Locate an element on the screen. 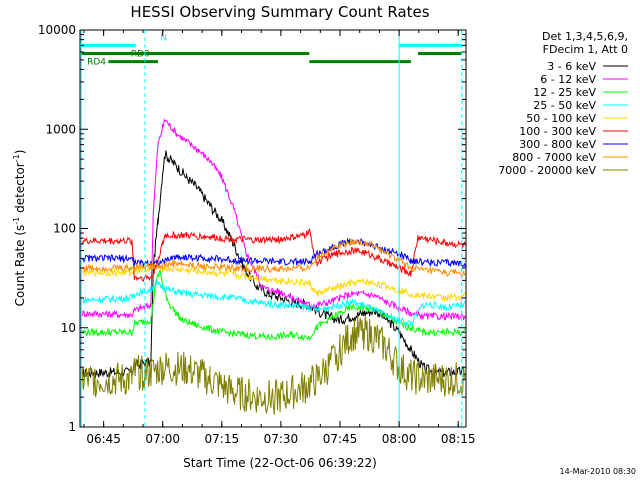  legend-entry-label: 7000 - 20000 keV is located at coordinates (547, 170).